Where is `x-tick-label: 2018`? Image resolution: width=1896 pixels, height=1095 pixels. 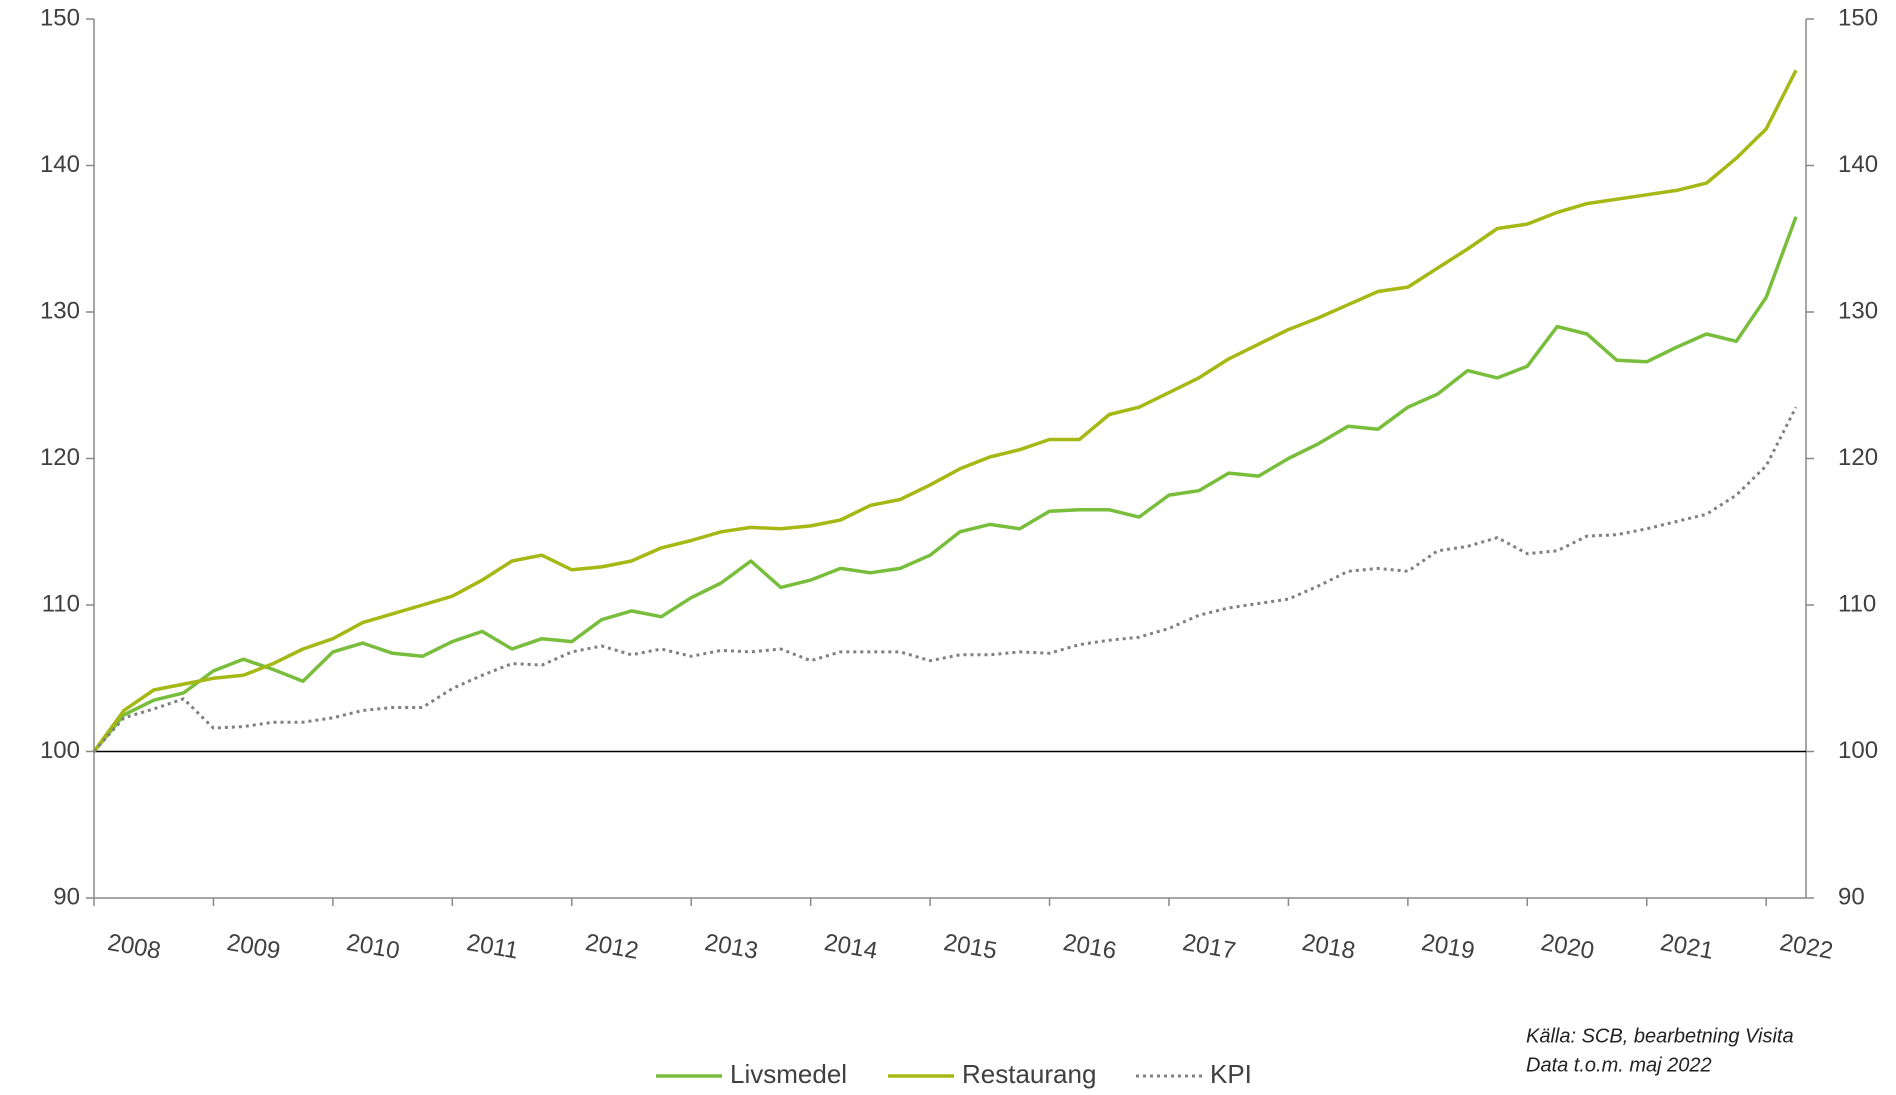
x-tick-label: 2018 is located at coordinates (1328, 947).